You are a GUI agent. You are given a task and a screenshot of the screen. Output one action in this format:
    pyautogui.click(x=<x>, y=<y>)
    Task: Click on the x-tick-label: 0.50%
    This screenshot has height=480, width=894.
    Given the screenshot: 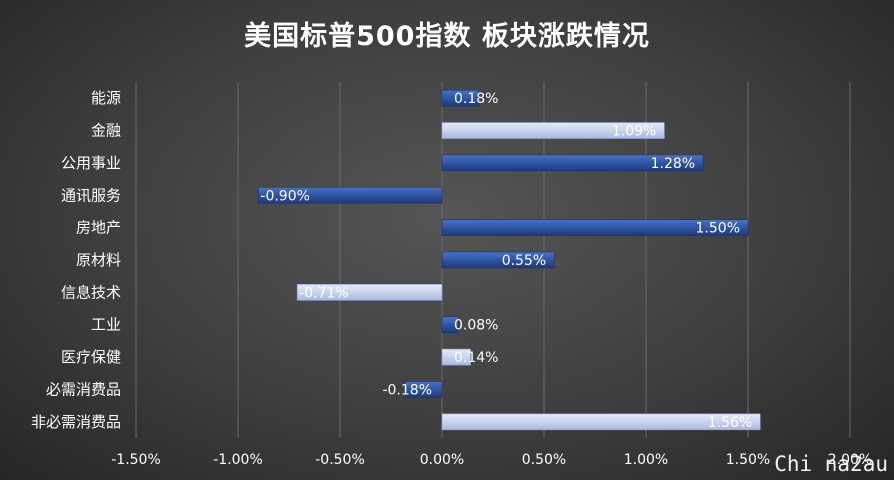 What is the action you would take?
    pyautogui.click(x=544, y=460)
    